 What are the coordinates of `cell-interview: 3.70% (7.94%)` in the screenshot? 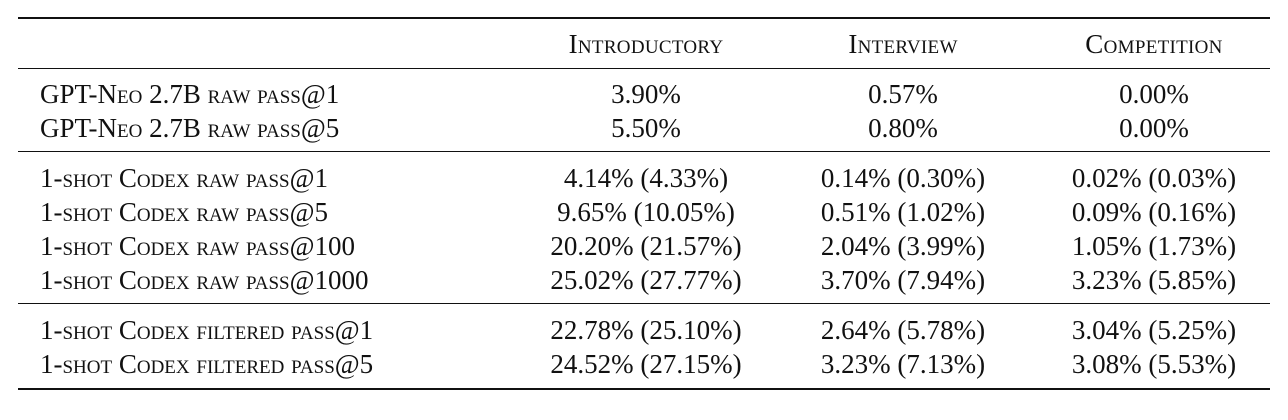 It's located at (903, 280).